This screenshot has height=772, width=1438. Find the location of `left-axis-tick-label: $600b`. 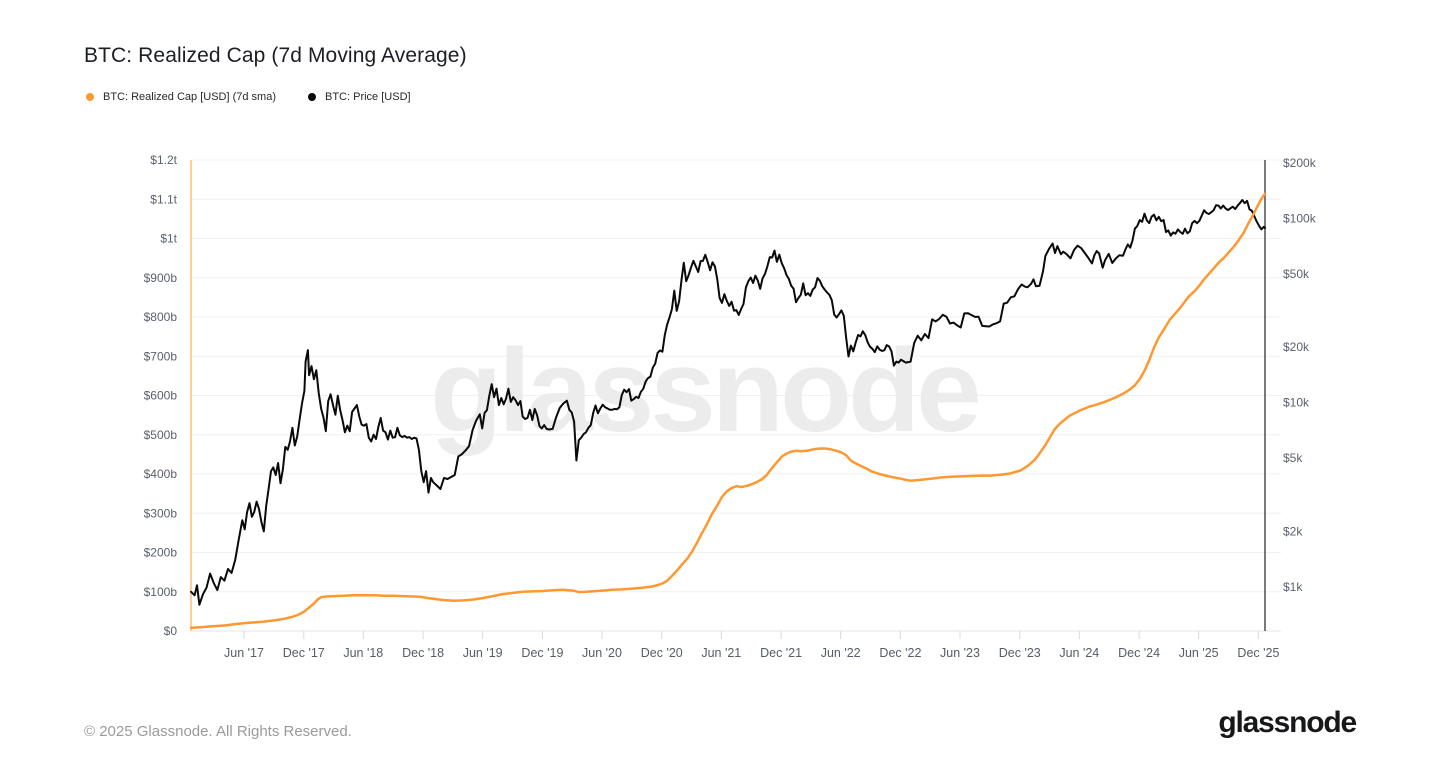

left-axis-tick-label: $600b is located at coordinates (161, 396).